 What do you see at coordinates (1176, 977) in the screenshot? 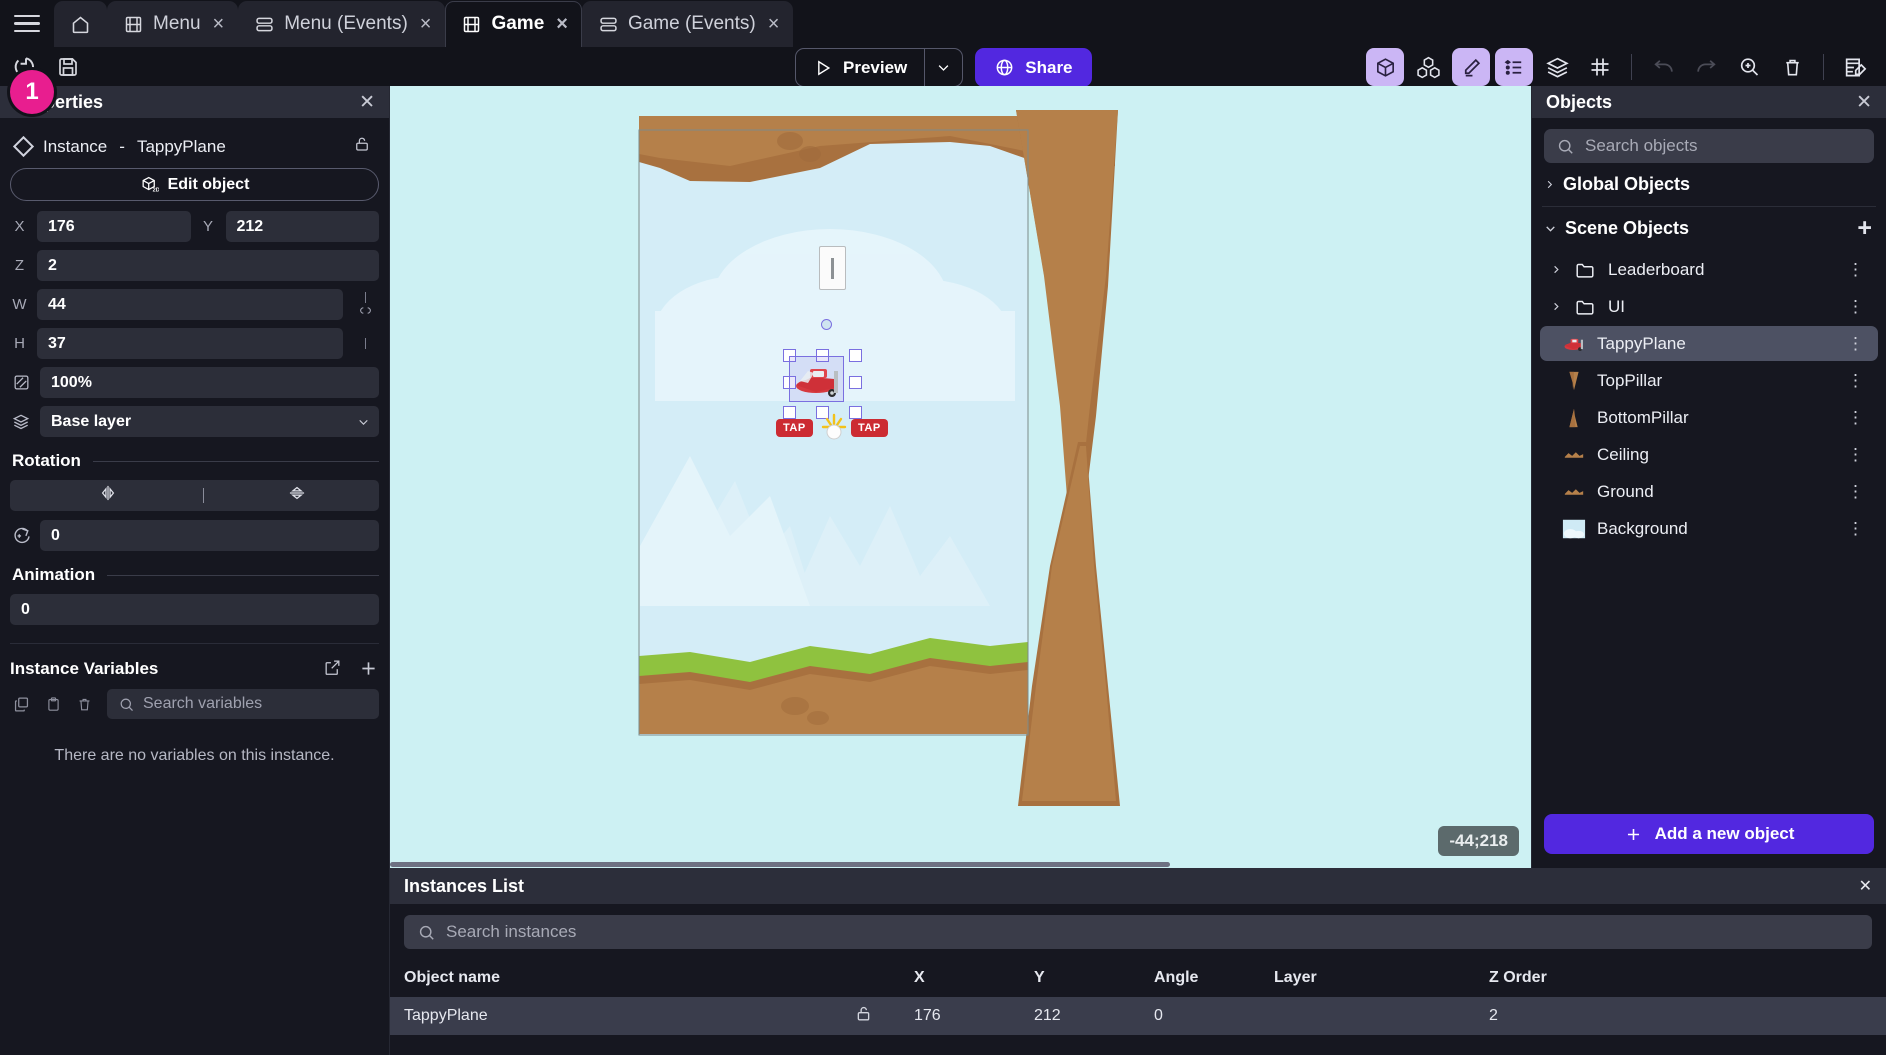
I see `column-angle: Angle` at bounding box center [1176, 977].